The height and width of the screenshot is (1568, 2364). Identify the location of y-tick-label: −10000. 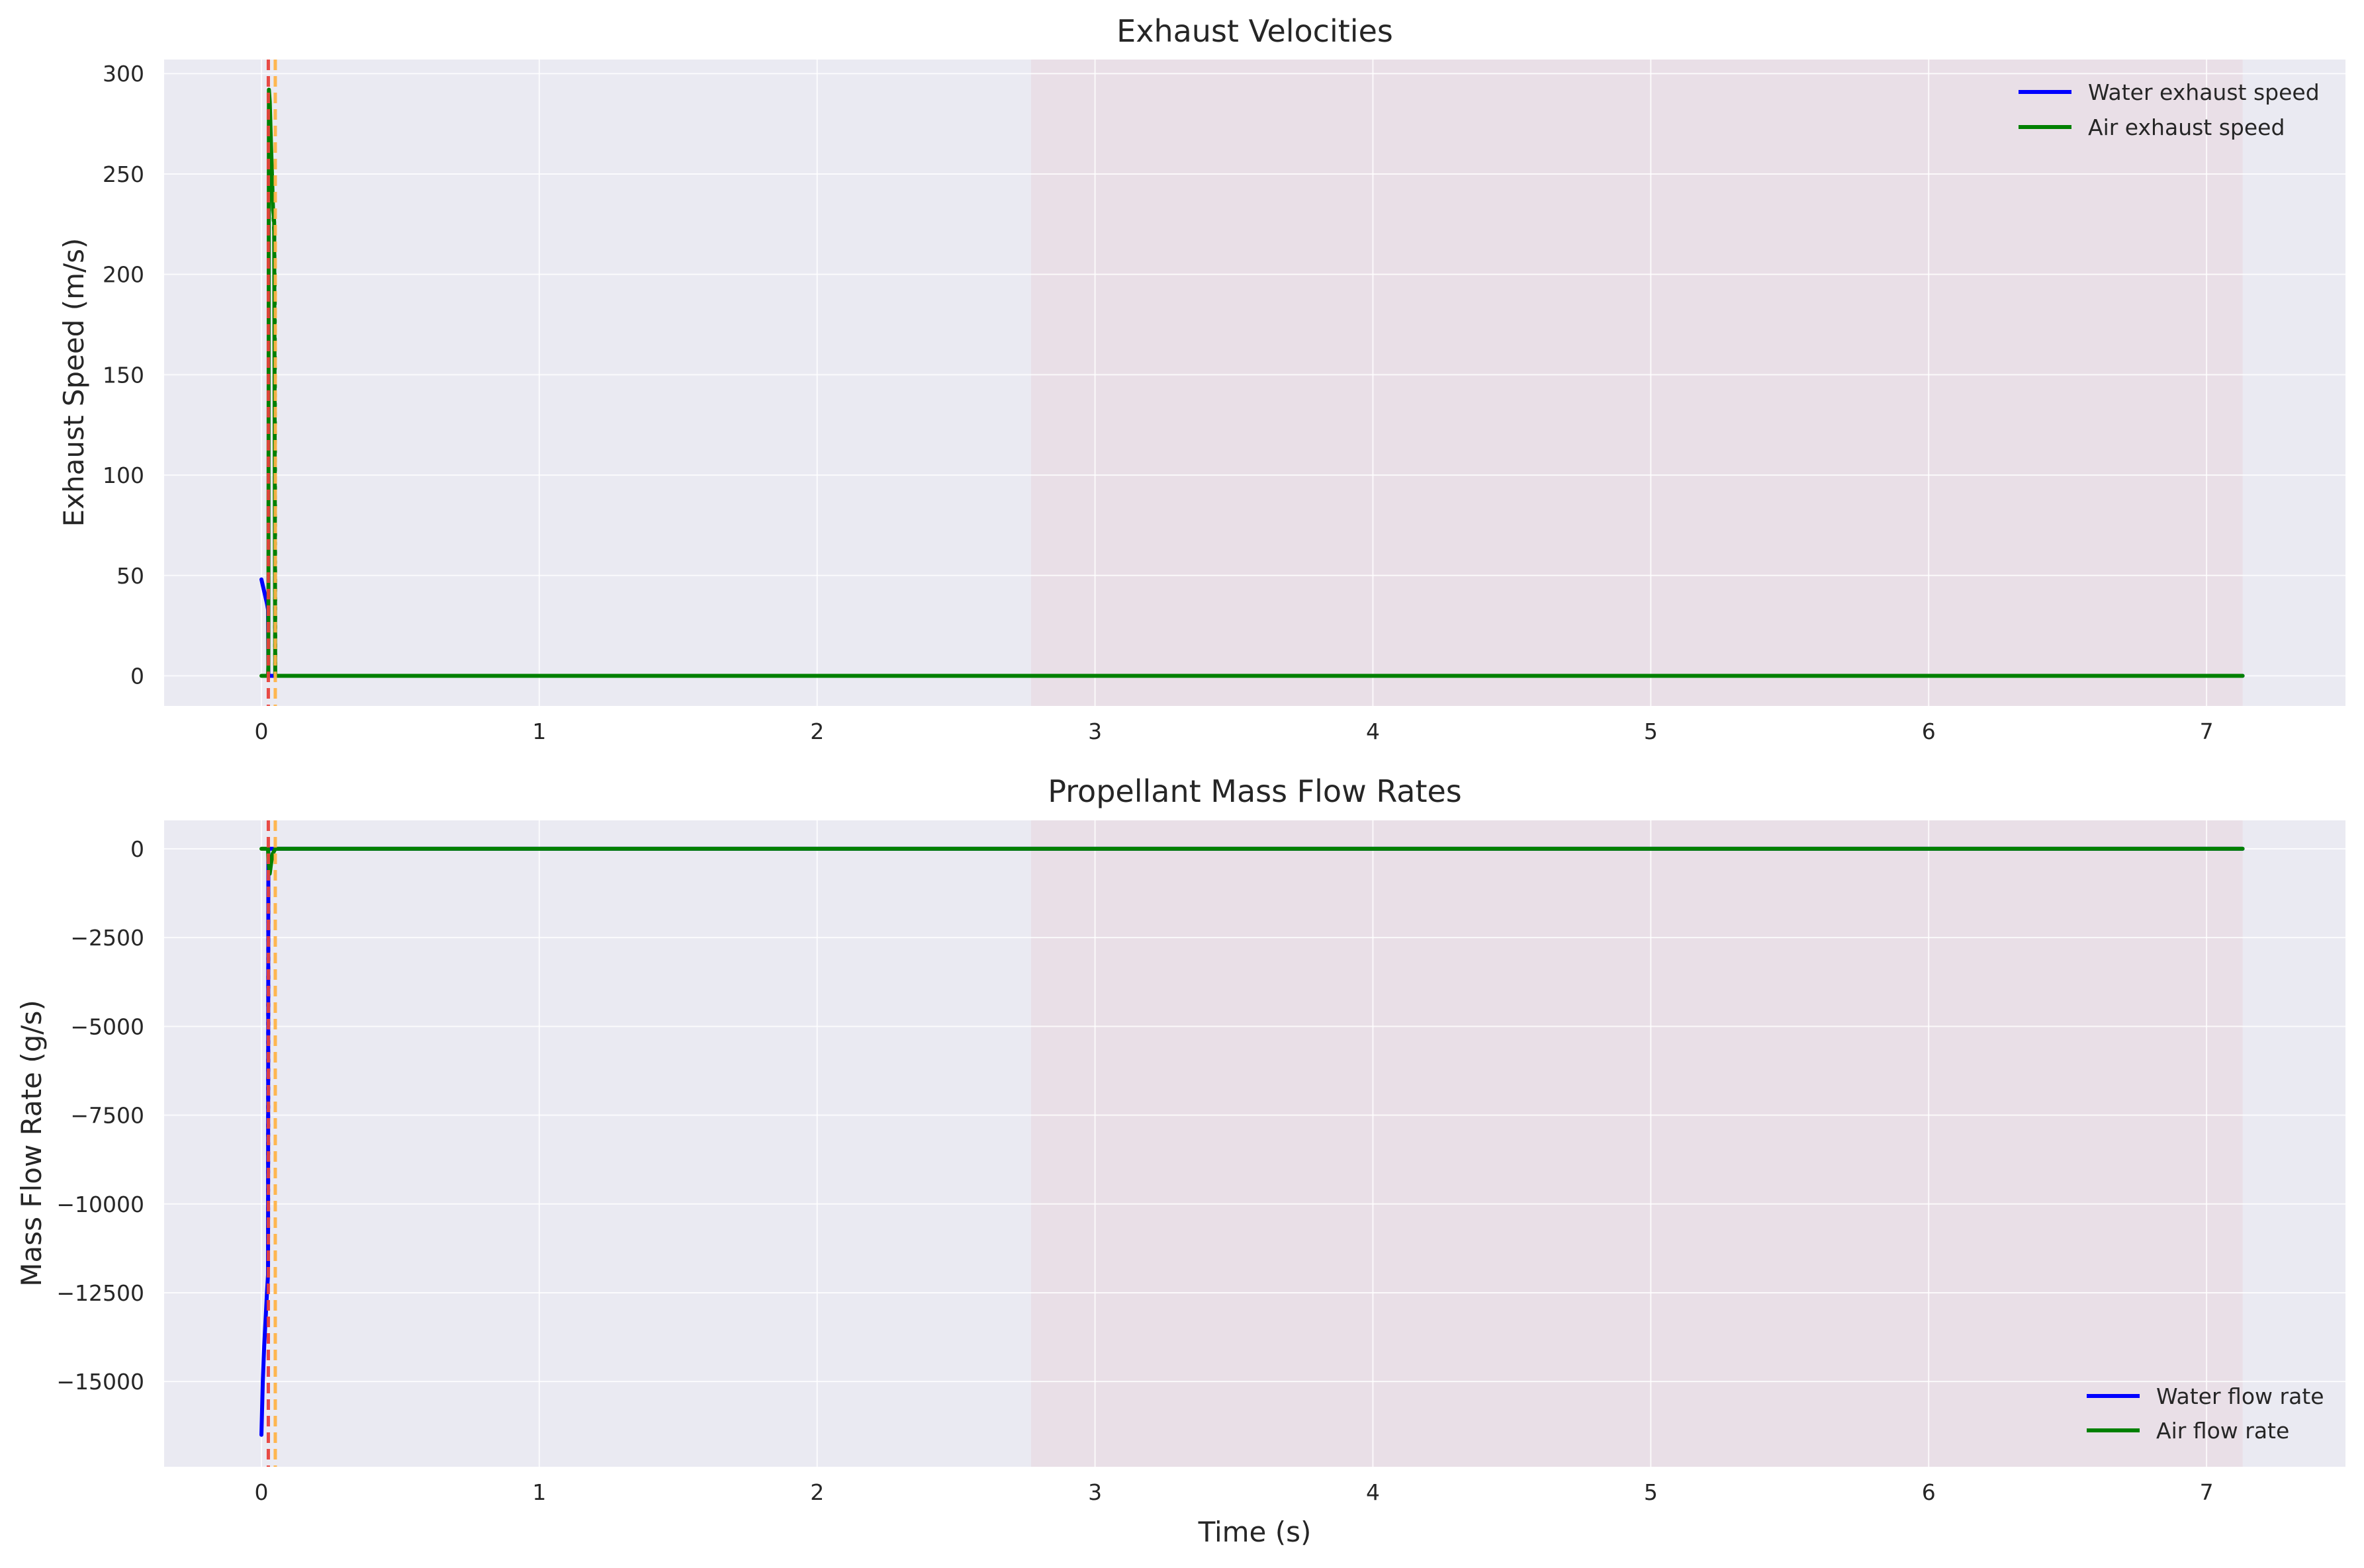
(100, 1205).